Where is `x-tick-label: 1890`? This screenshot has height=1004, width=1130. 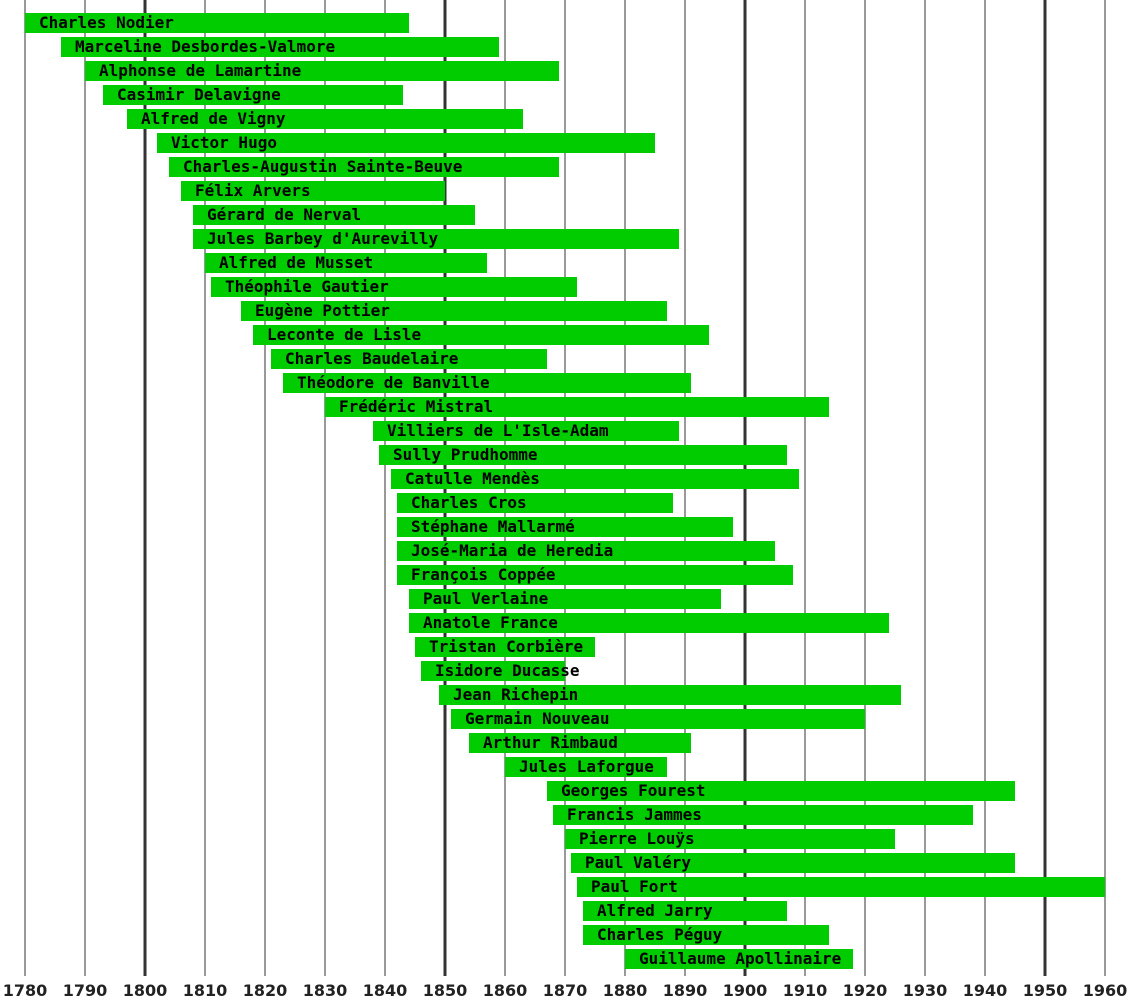 x-tick-label: 1890 is located at coordinates (685, 990).